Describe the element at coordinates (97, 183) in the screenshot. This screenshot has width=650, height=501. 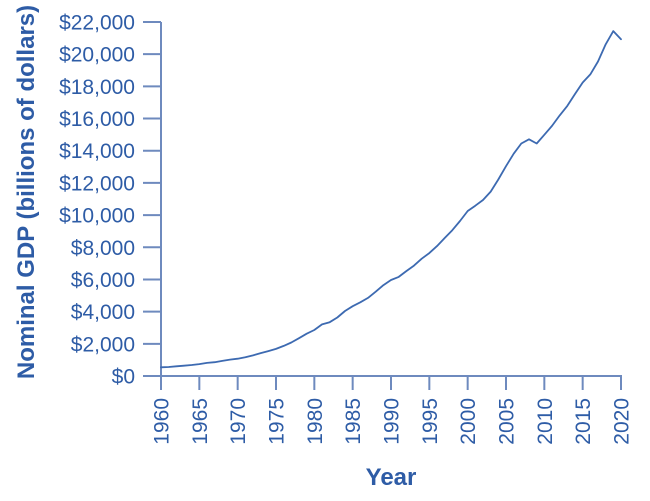
I see `y-tick-label: $12,000` at that location.